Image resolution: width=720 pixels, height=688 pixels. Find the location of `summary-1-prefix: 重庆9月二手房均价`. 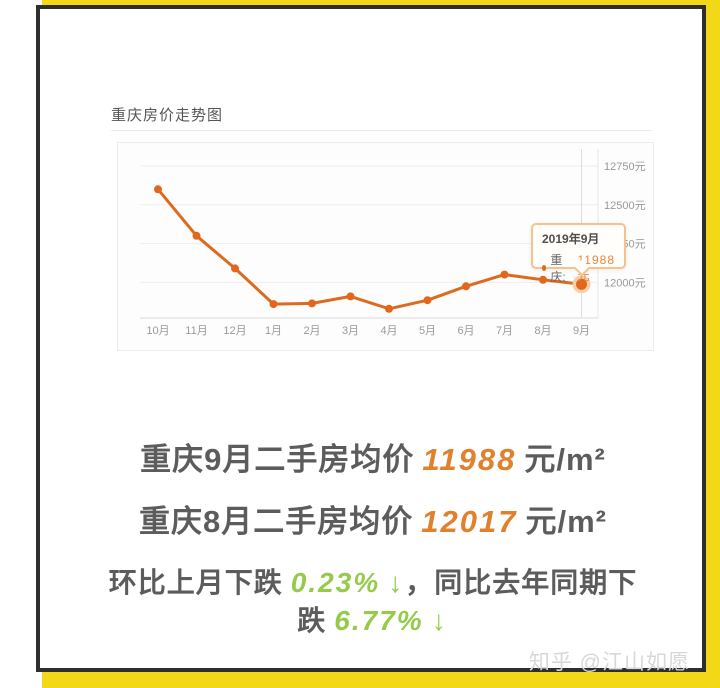

summary-1-prefix: 重庆9月二手房均价 is located at coordinates (277, 459).